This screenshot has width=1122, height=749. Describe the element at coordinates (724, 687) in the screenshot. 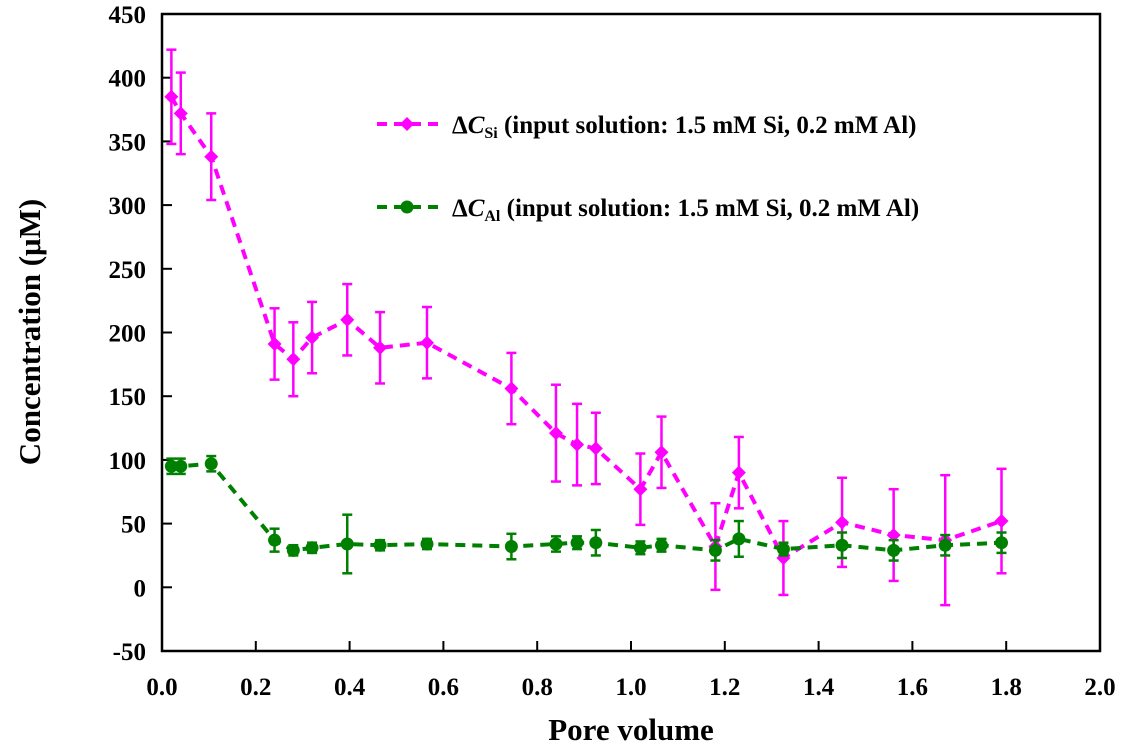

I see `x-tick-label: 1.2` at that location.